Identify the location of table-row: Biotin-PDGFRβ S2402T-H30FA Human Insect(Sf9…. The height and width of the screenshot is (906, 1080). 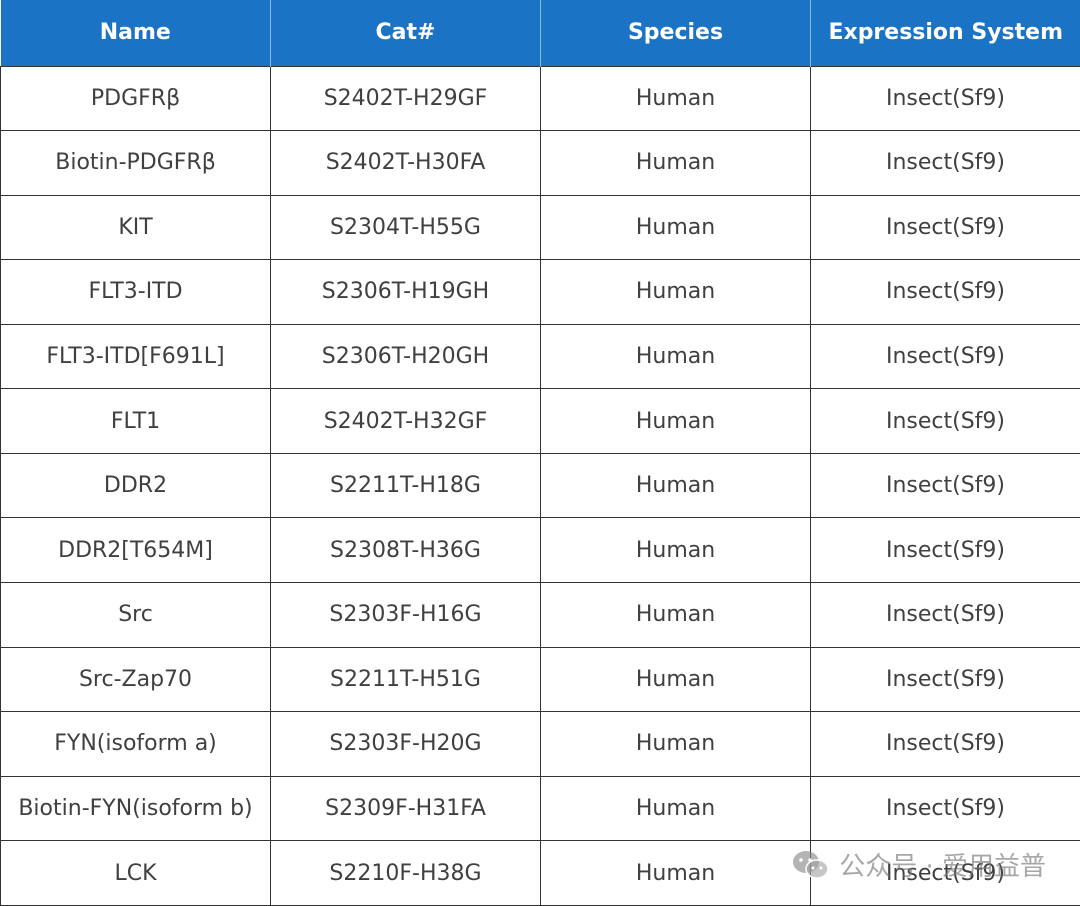
(540, 163).